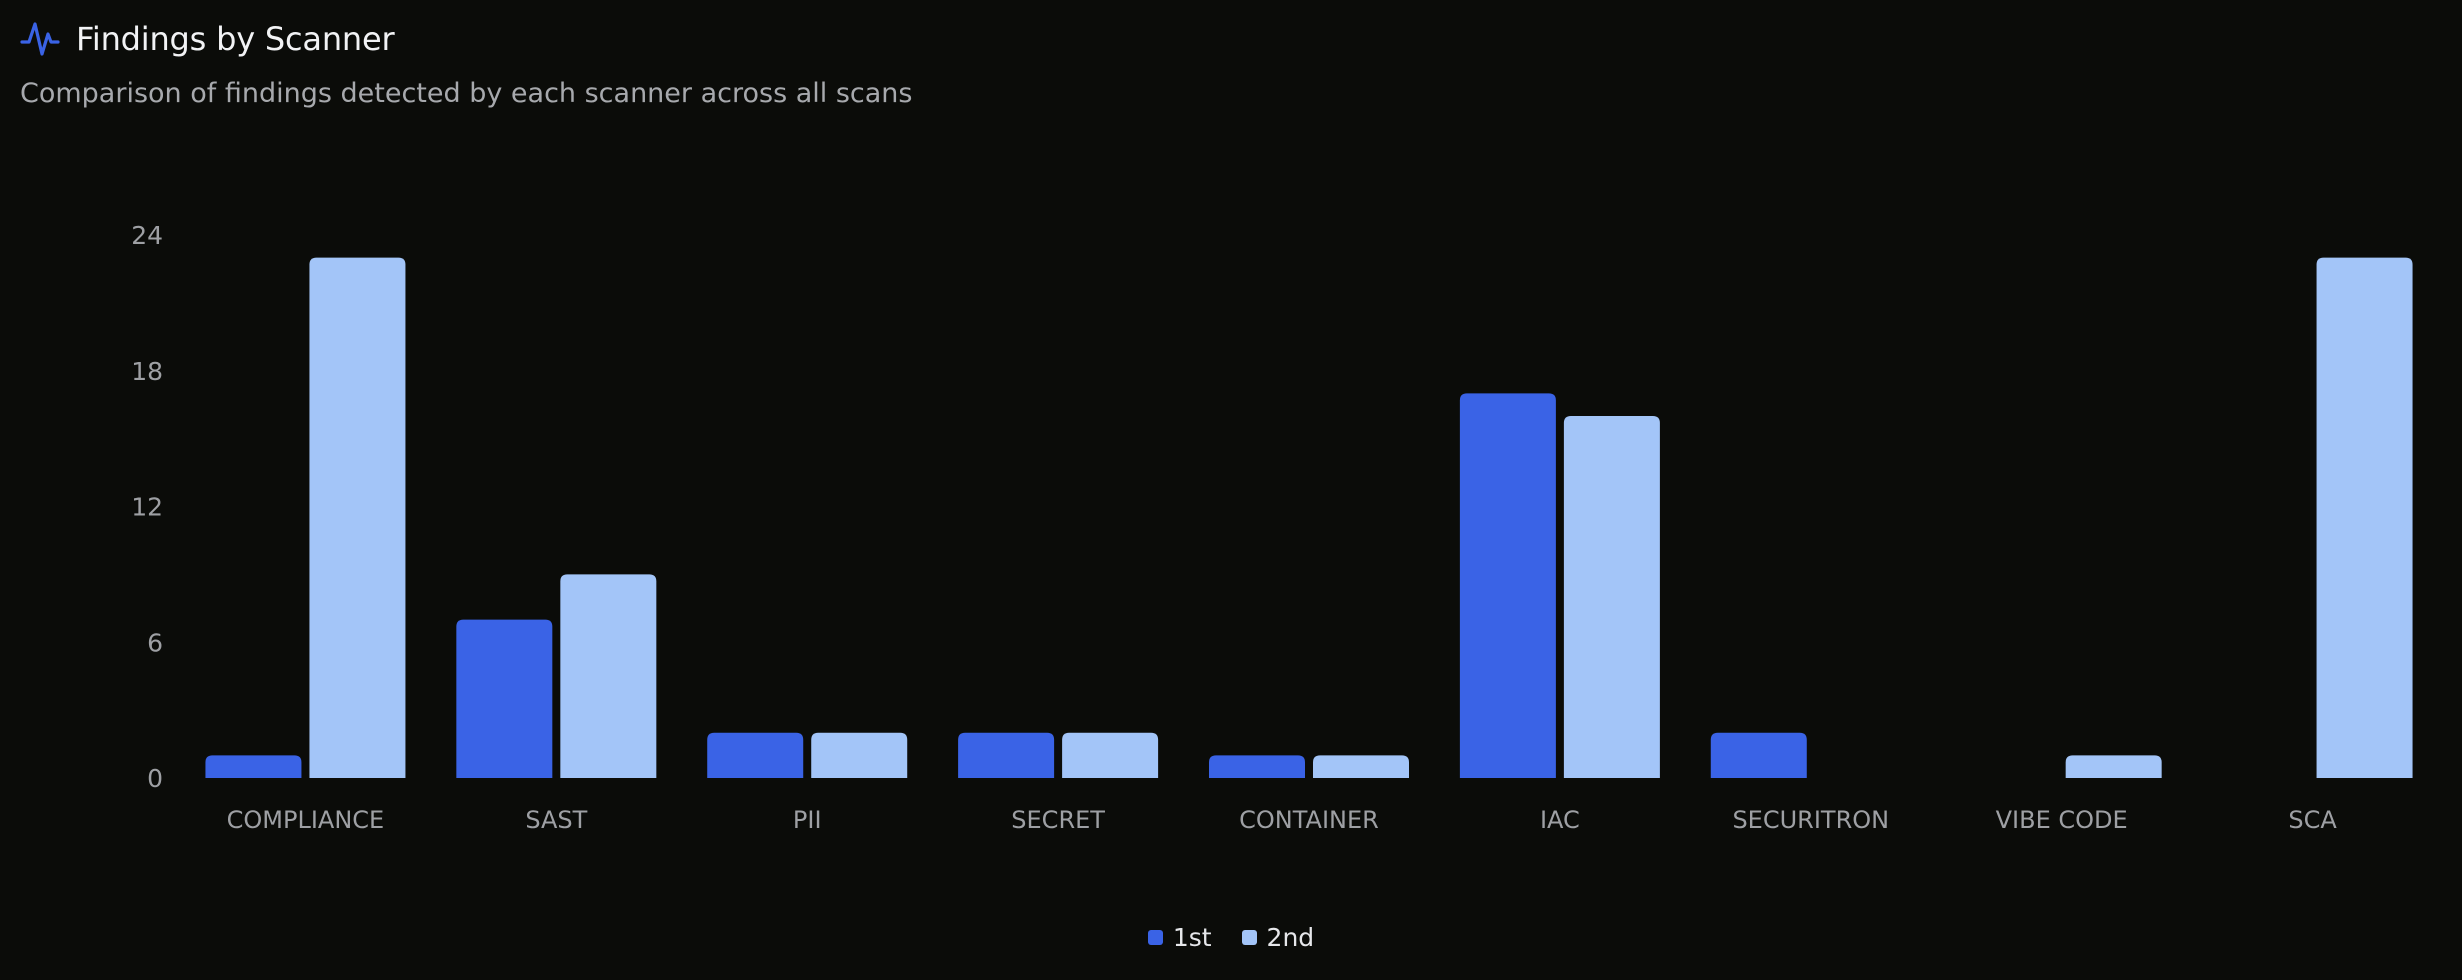  What do you see at coordinates (253, 766) in the screenshot?
I see `bar-1st-compliance` at bounding box center [253, 766].